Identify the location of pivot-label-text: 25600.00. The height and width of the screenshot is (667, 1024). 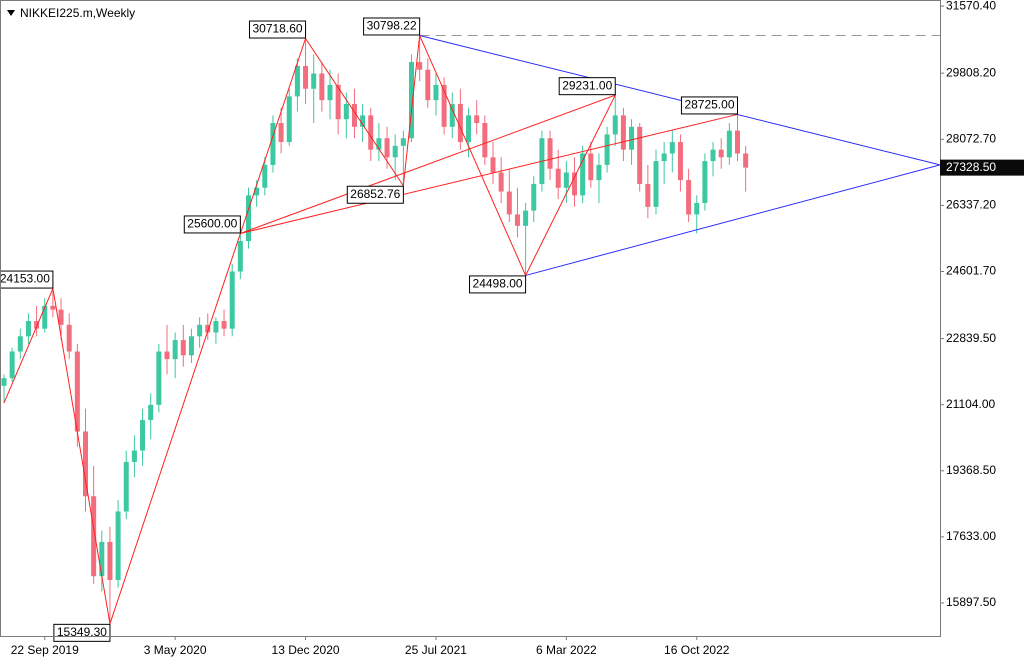
(212, 224).